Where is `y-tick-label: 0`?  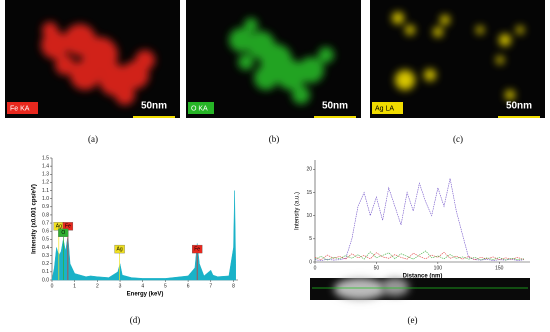 y-tick-label: 0 is located at coordinates (310, 262).